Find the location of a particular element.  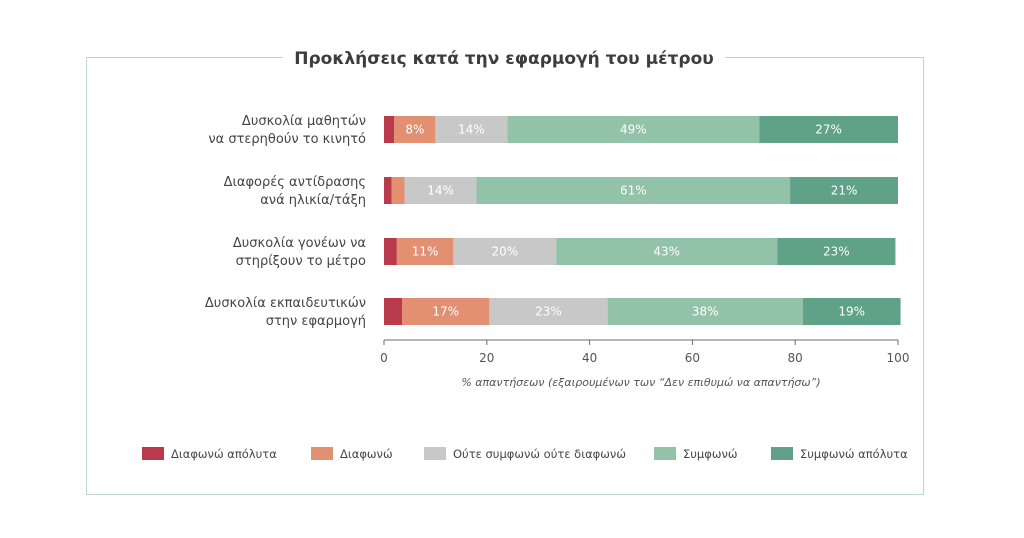

x-tick-label: 40 is located at coordinates (589, 358).